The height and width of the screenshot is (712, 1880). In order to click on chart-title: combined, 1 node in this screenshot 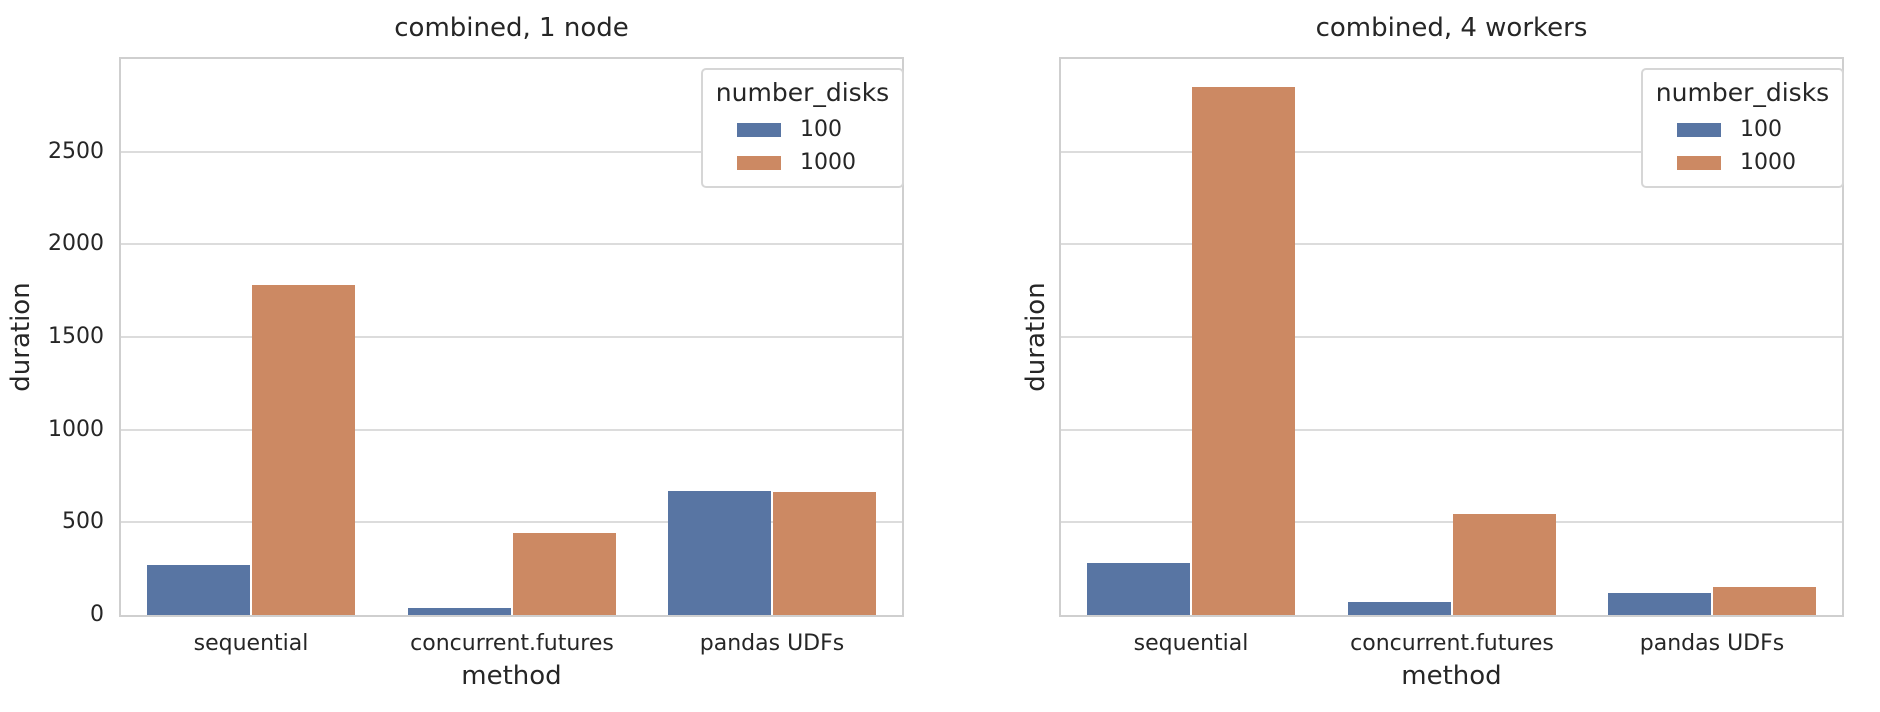, I will do `click(511, 28)`.